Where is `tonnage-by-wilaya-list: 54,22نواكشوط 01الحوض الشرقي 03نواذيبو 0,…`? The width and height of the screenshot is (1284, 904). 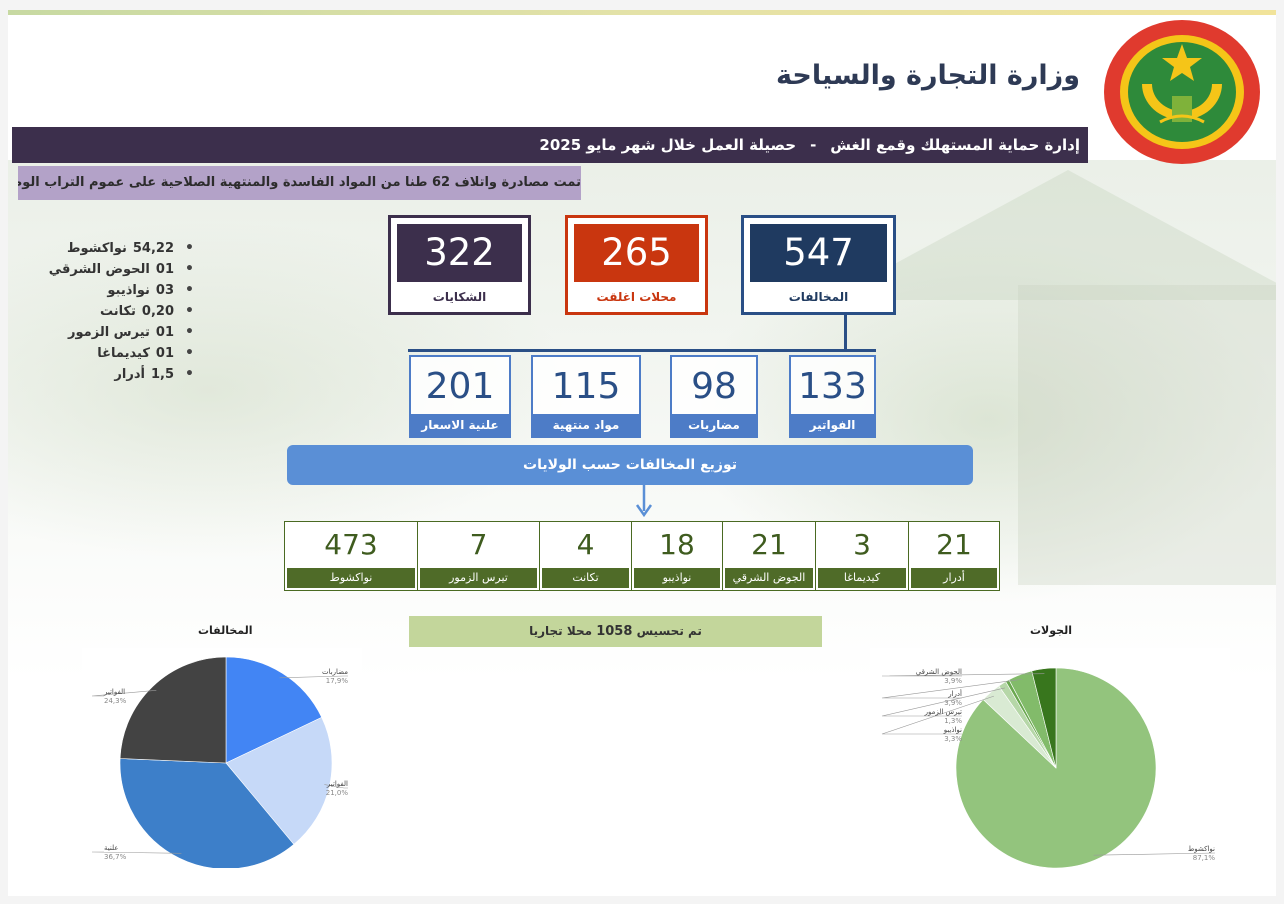 tonnage-by-wilaya-list: 54,22نواكشوط 01الحوض الشرقي 03نواذيبو 0,… is located at coordinates (124, 311).